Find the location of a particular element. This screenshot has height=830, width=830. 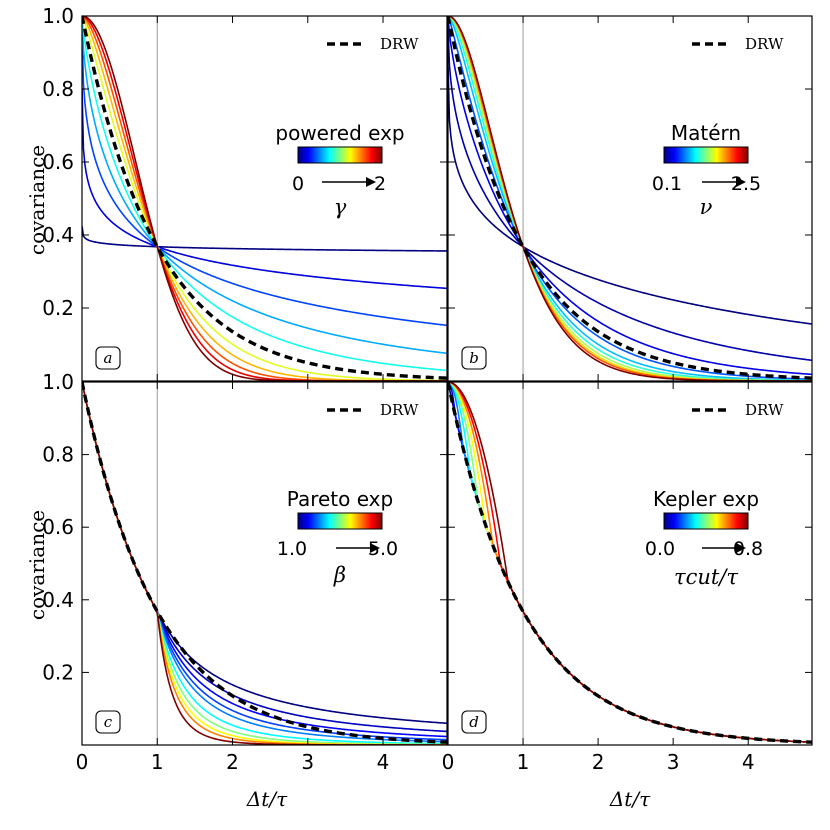

panel-label-box-b is located at coordinates (474, 358).